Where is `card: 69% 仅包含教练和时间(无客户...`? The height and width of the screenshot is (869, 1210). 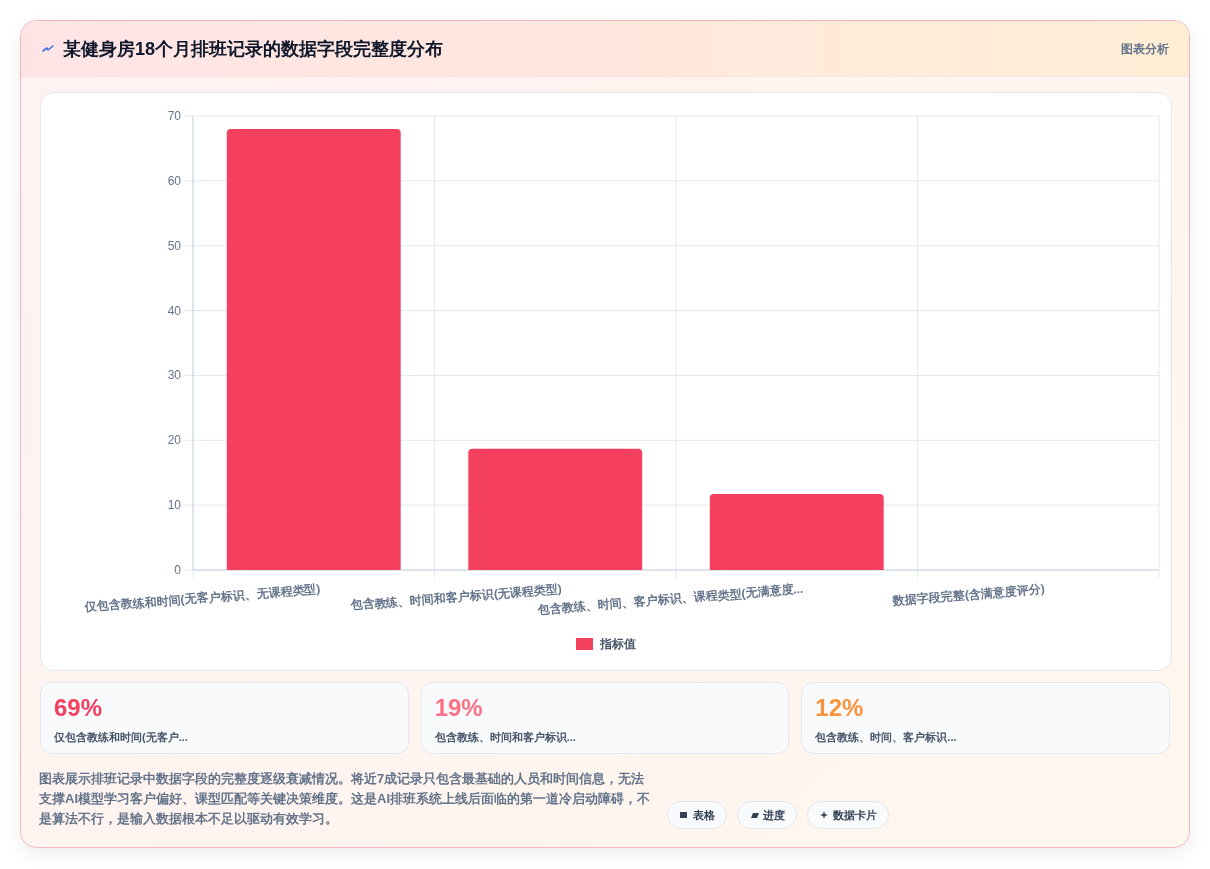
card: 69% 仅包含教练和时间(无客户... is located at coordinates (224, 718).